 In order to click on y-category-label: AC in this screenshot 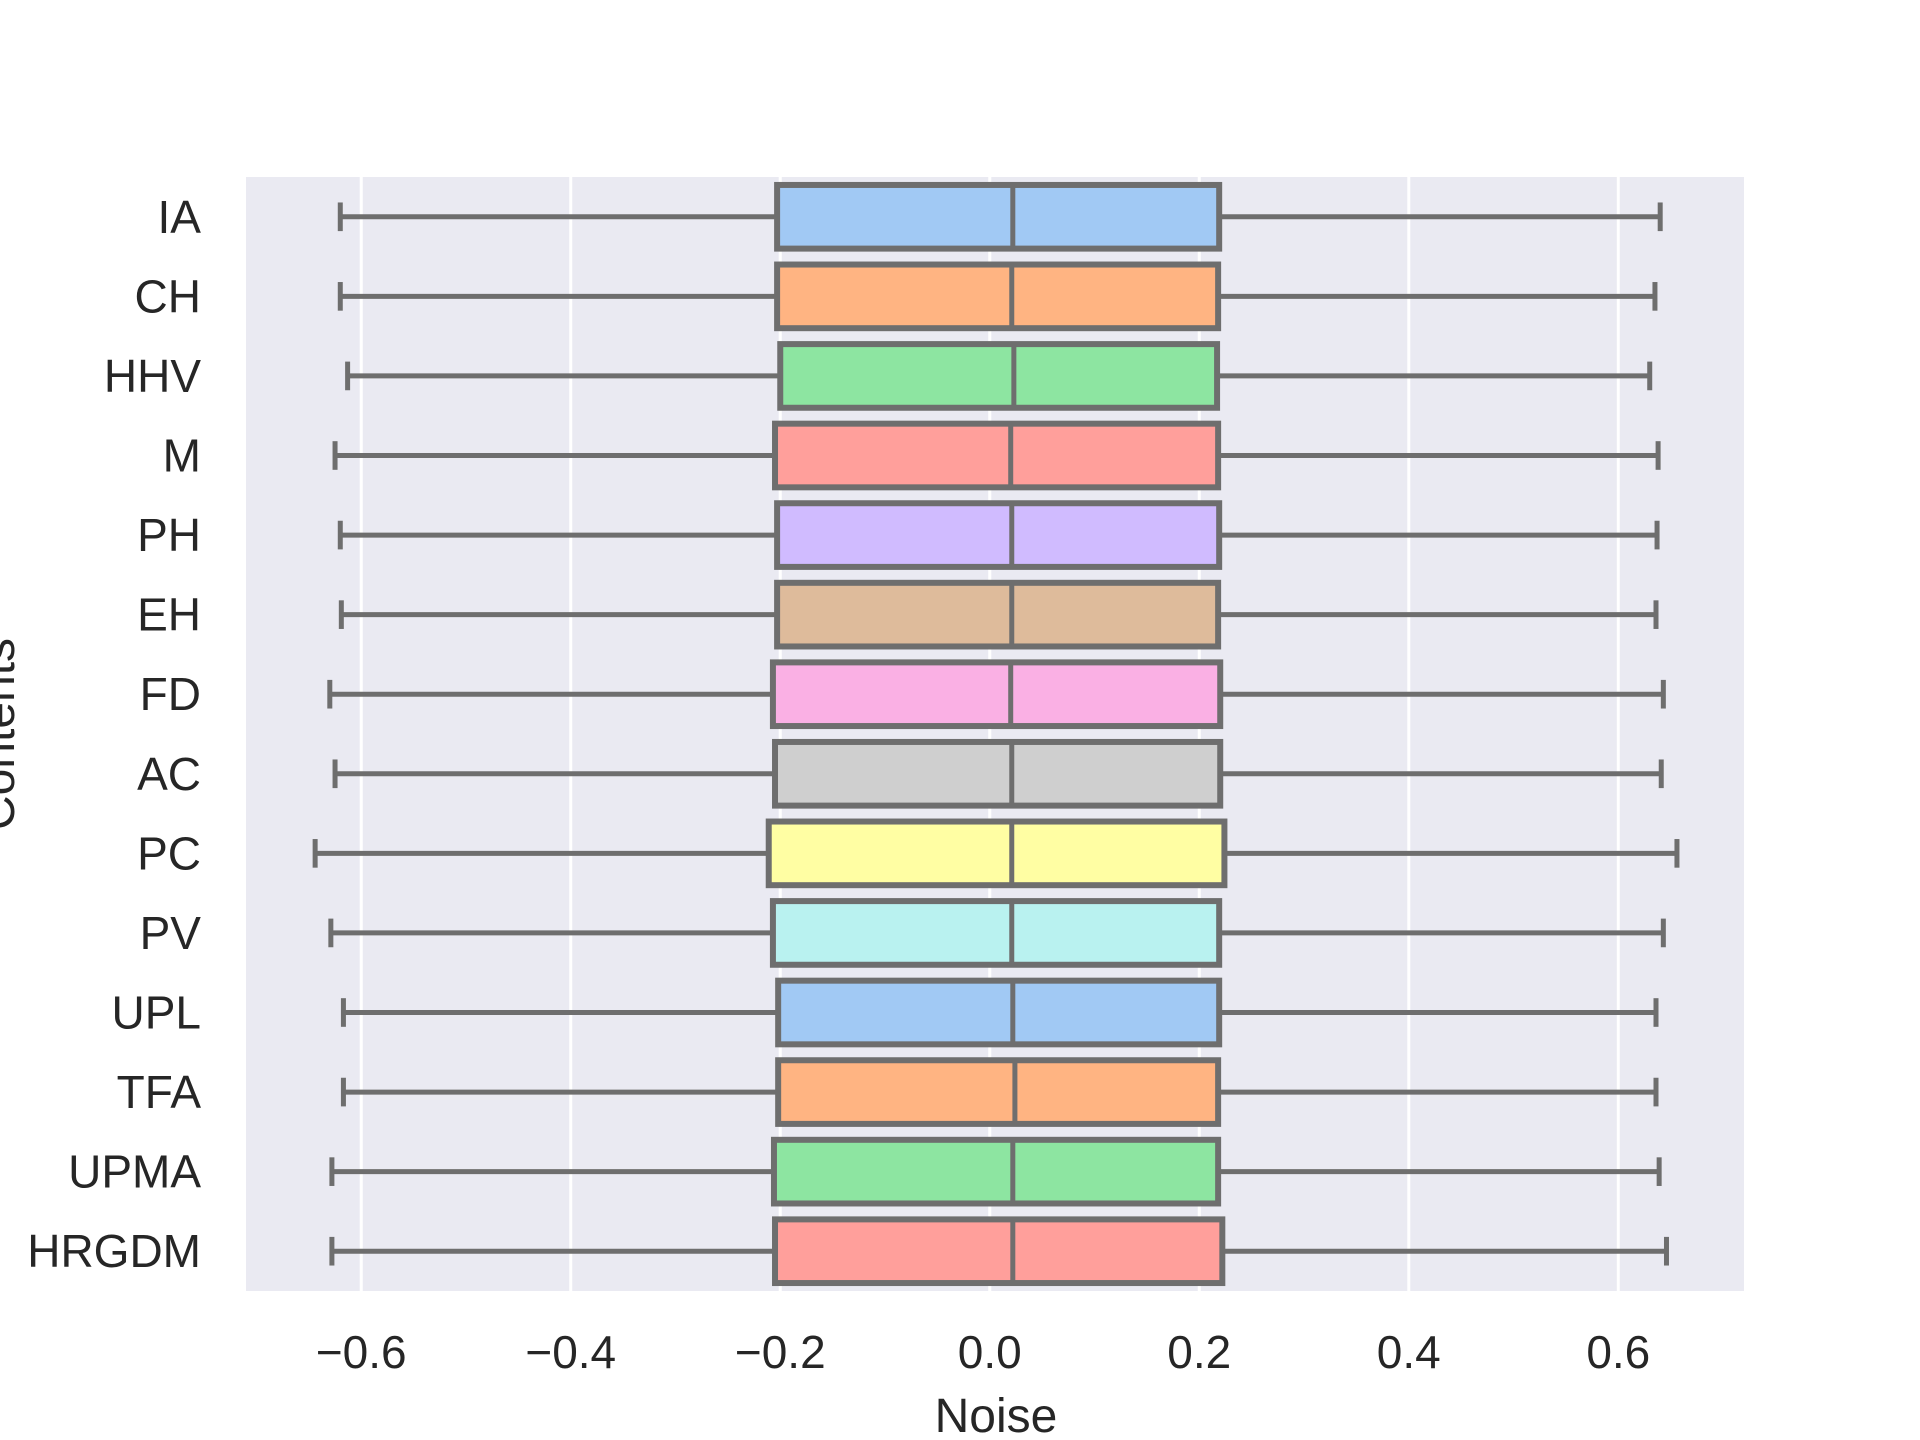, I will do `click(169, 774)`.